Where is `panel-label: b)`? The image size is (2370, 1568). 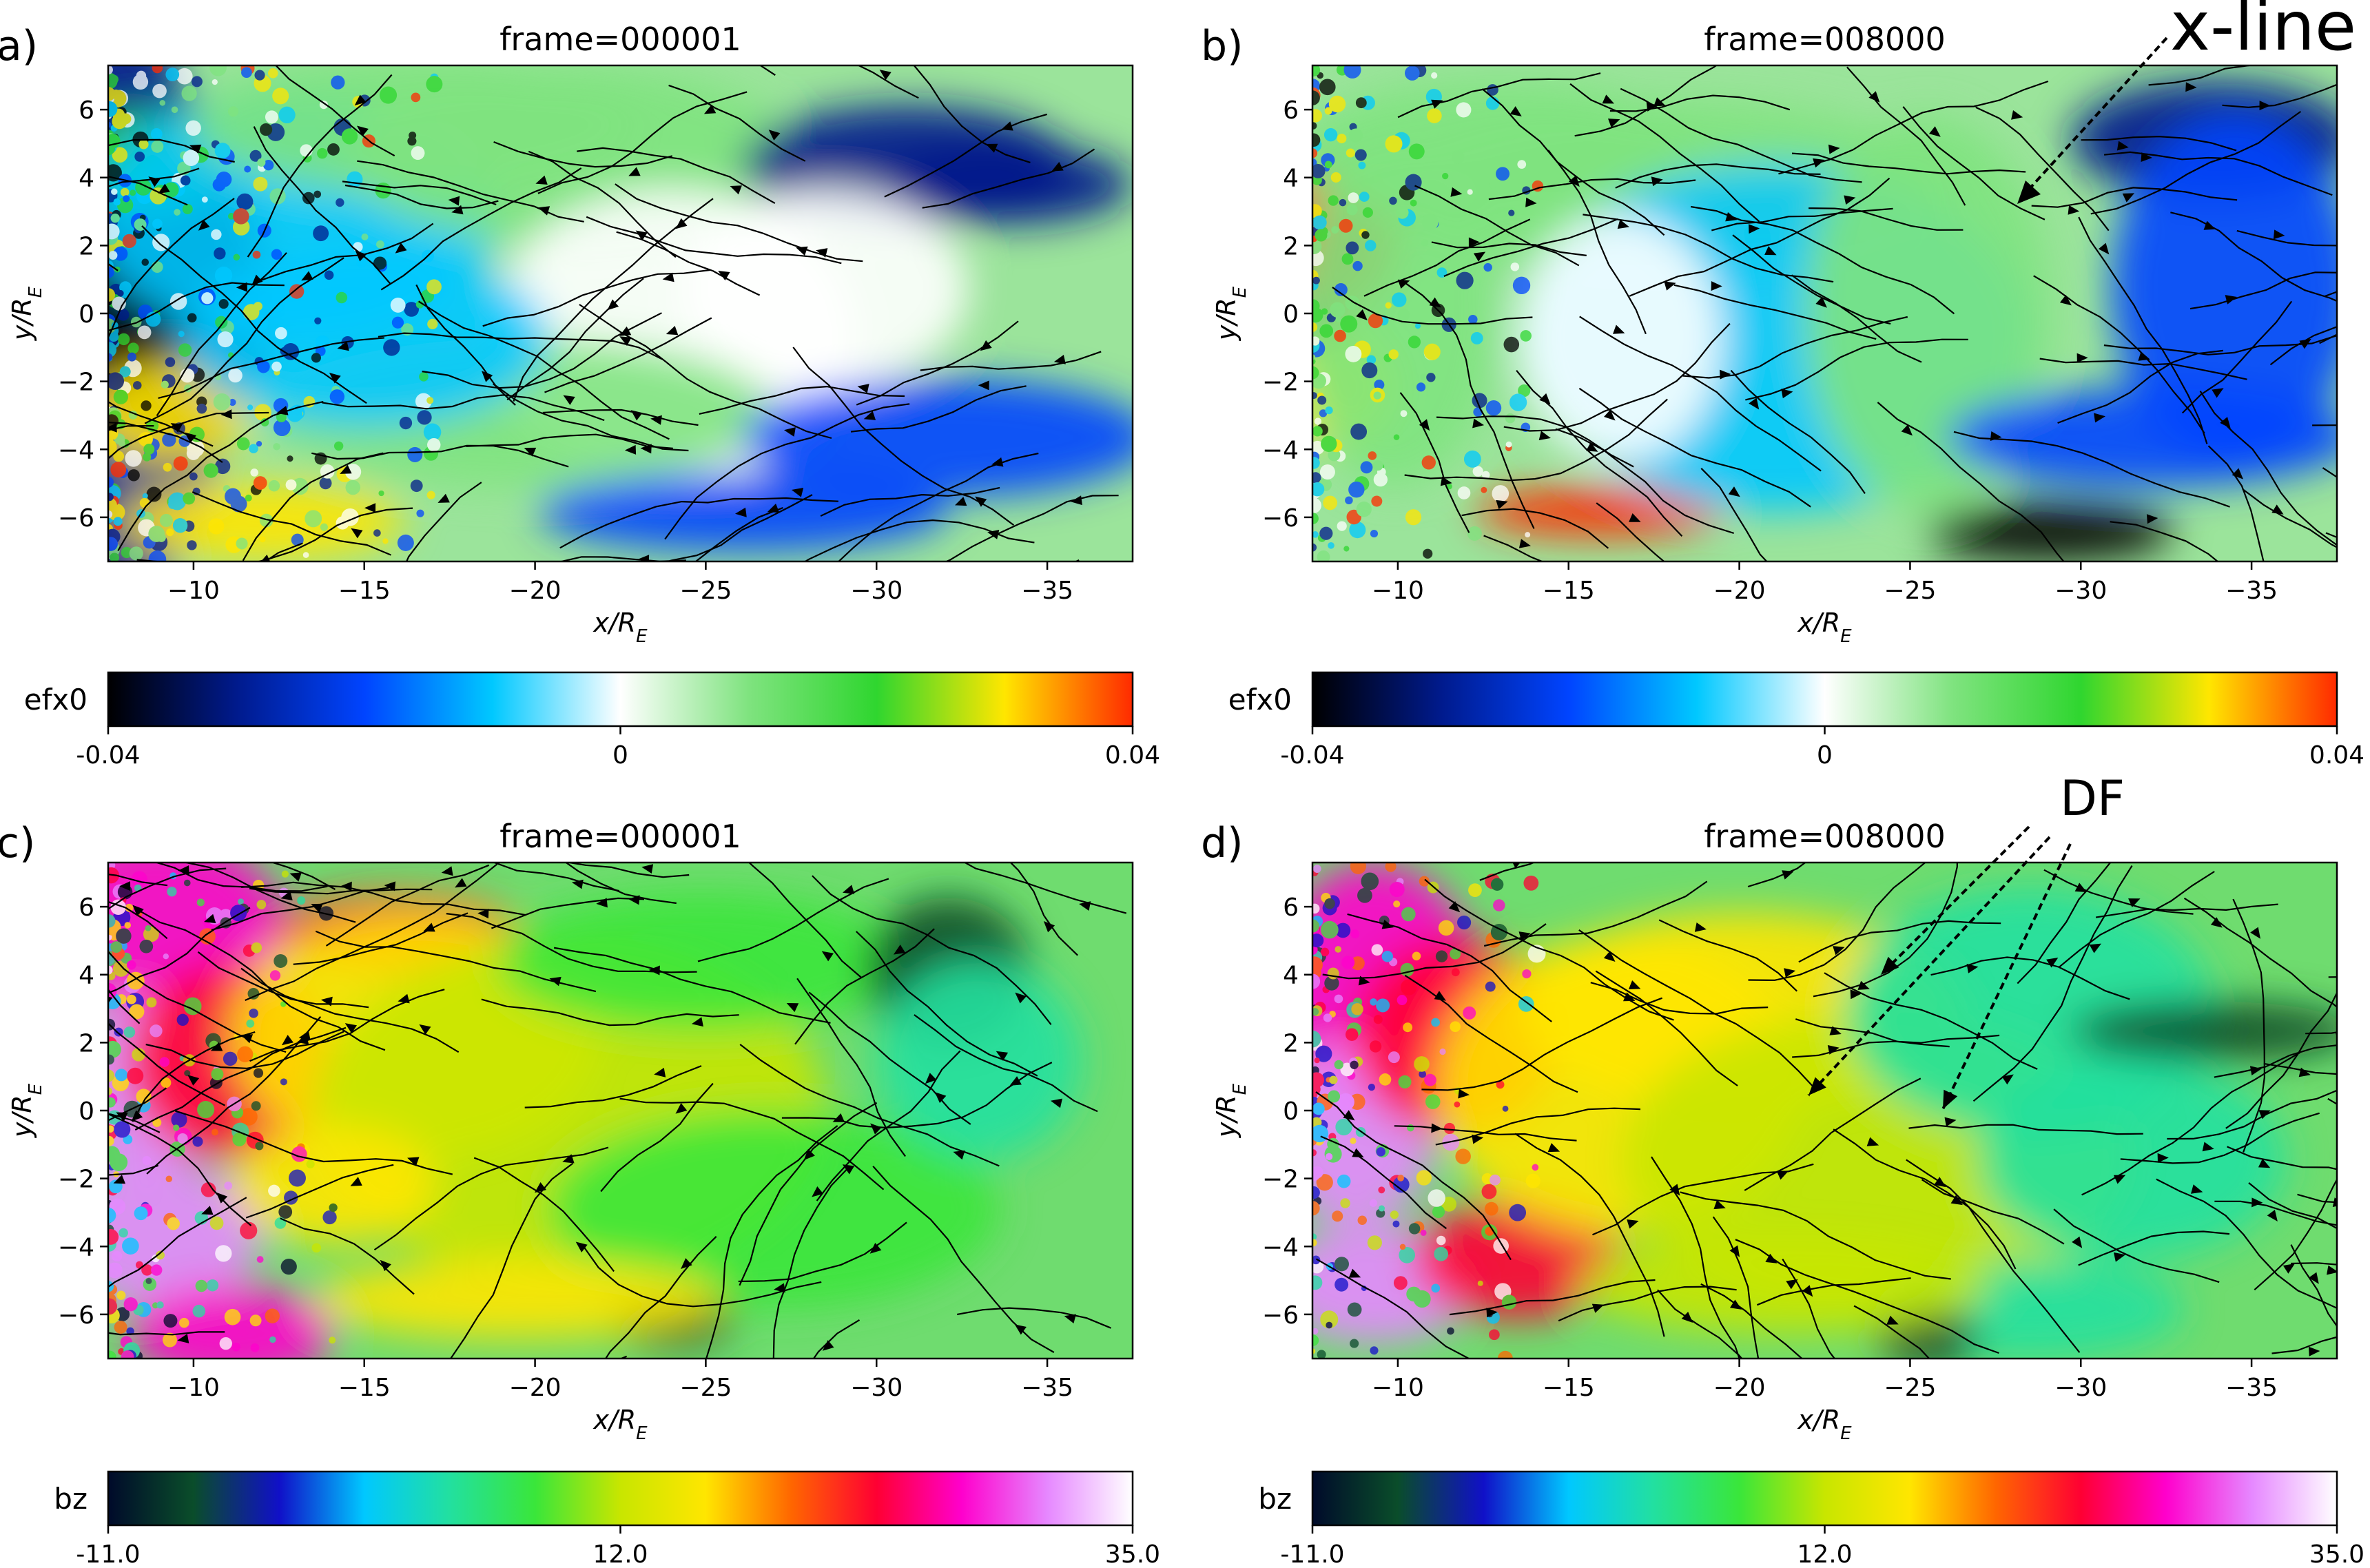
panel-label: b) is located at coordinates (1222, 46).